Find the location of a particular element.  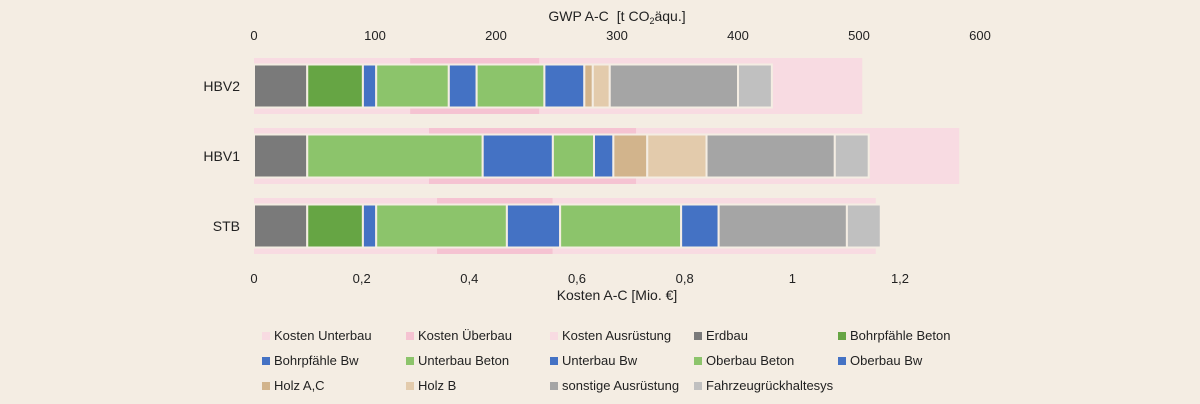

legend-label: Oberbau Beton is located at coordinates (750, 360).